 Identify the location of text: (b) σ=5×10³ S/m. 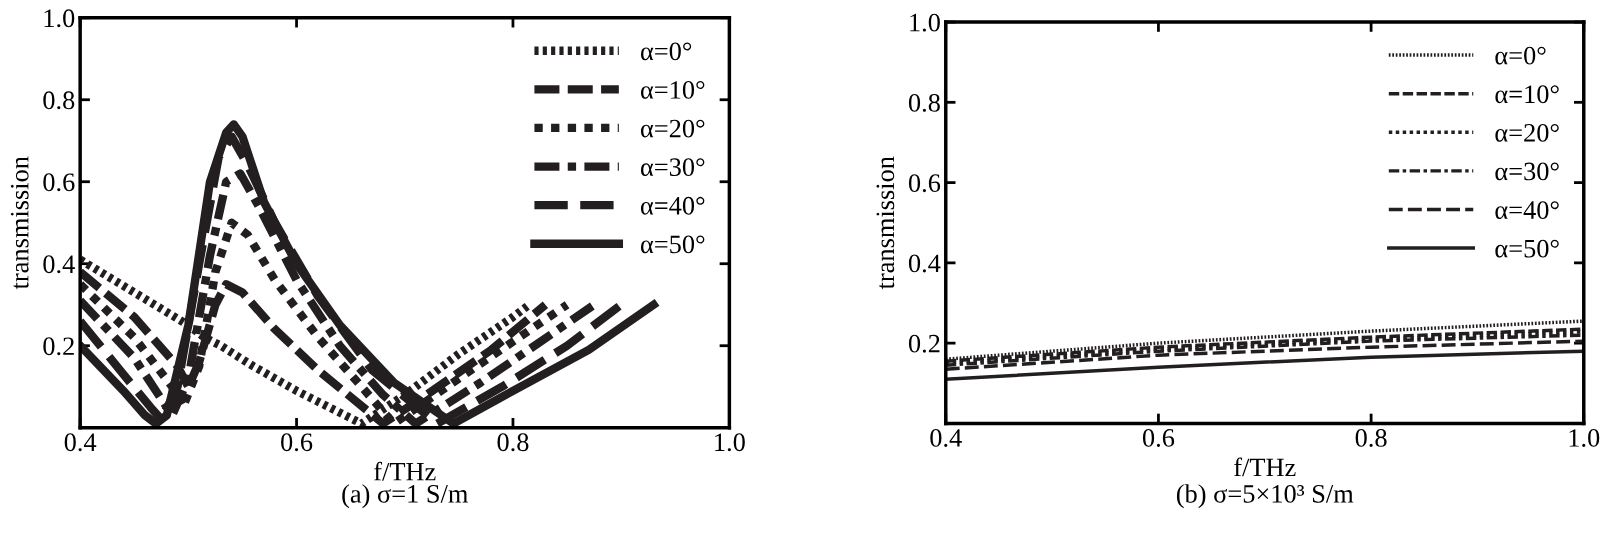
(1265, 496).